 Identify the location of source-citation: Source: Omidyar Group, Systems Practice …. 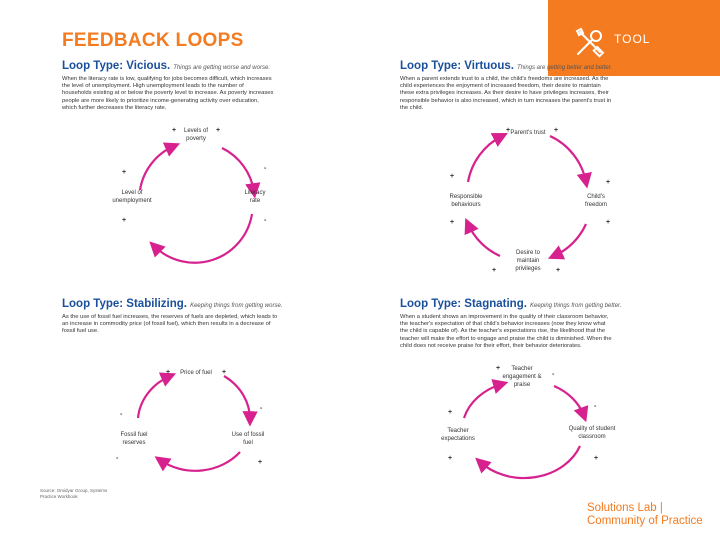
(80, 494).